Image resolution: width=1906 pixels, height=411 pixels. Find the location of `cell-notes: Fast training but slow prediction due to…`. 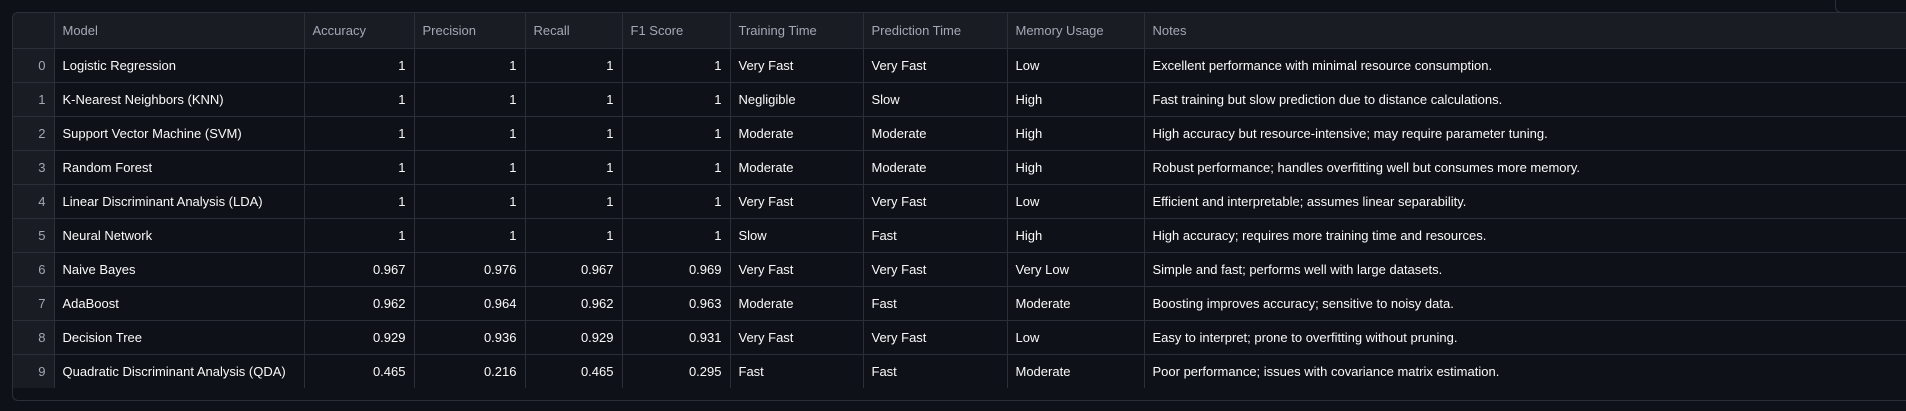

cell-notes: Fast training but slow prediction due to… is located at coordinates (1525, 99).